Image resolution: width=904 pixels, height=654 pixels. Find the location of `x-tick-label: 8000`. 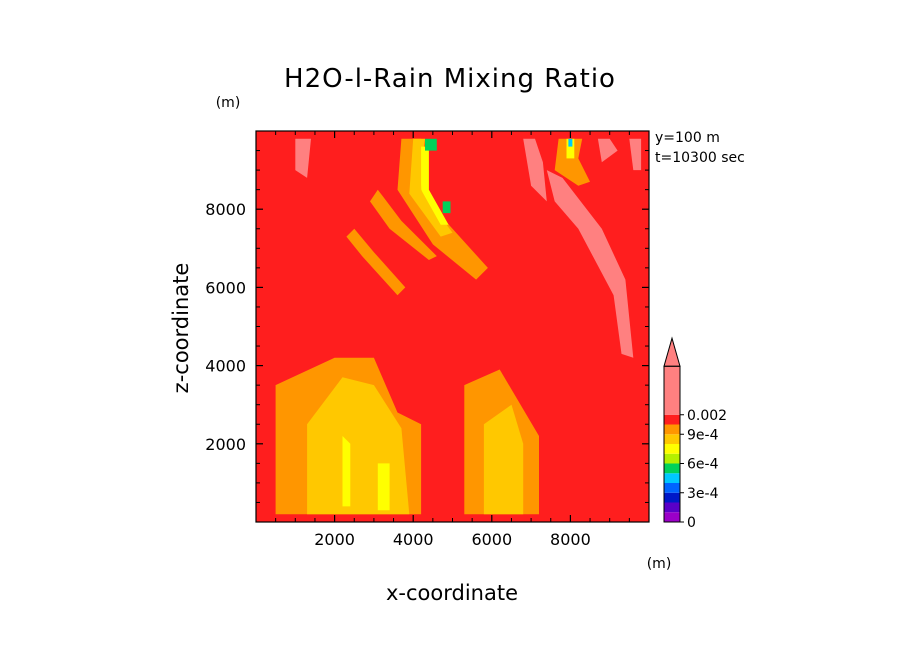

x-tick-label: 8000 is located at coordinates (570, 539).